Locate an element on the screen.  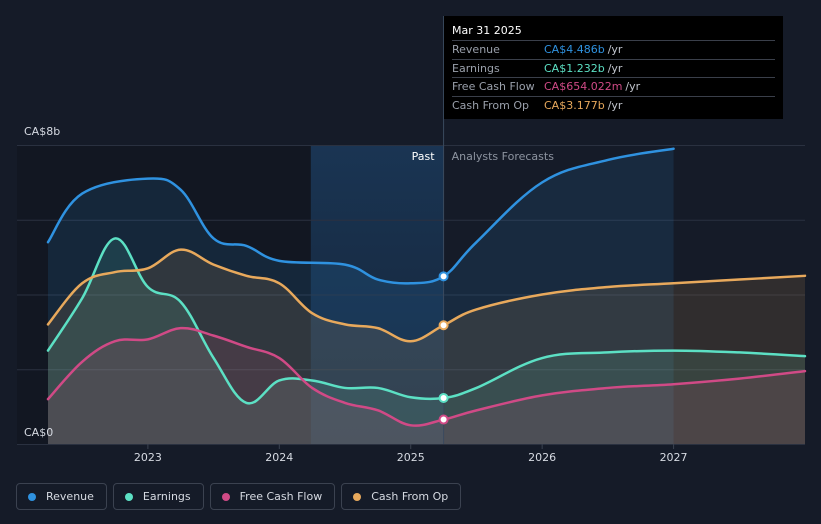
x-tick-label: 2024 is located at coordinates (279, 457).